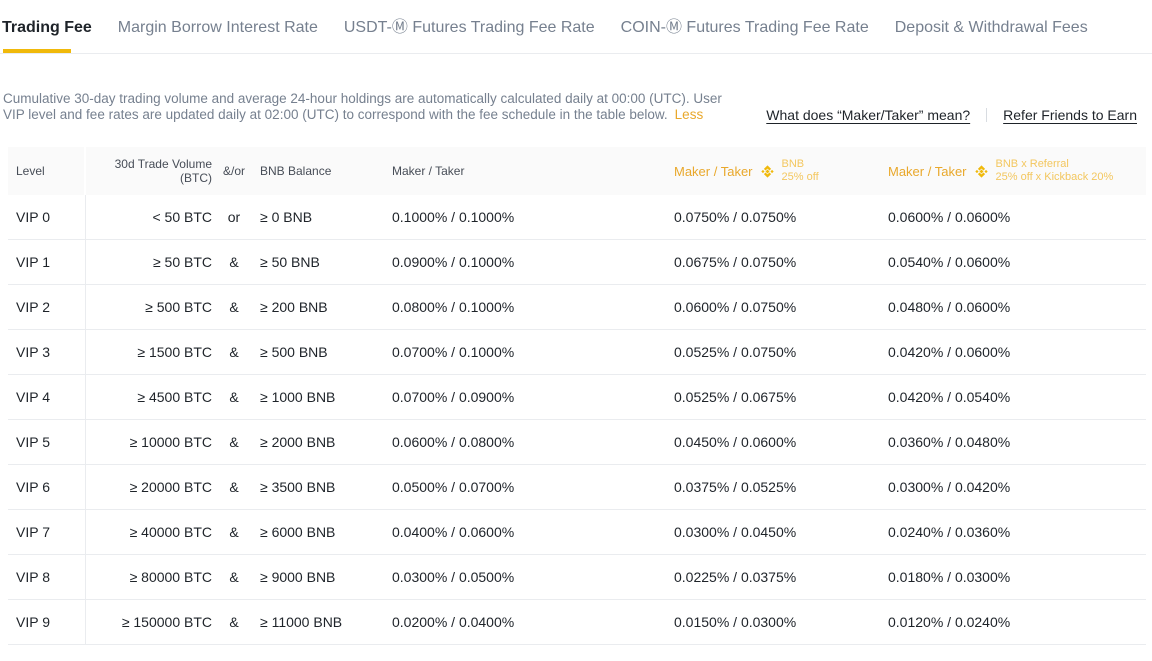 Image resolution: width=1152 pixels, height=661 pixels. I want to click on cell-level: VIP 0, so click(47, 217).